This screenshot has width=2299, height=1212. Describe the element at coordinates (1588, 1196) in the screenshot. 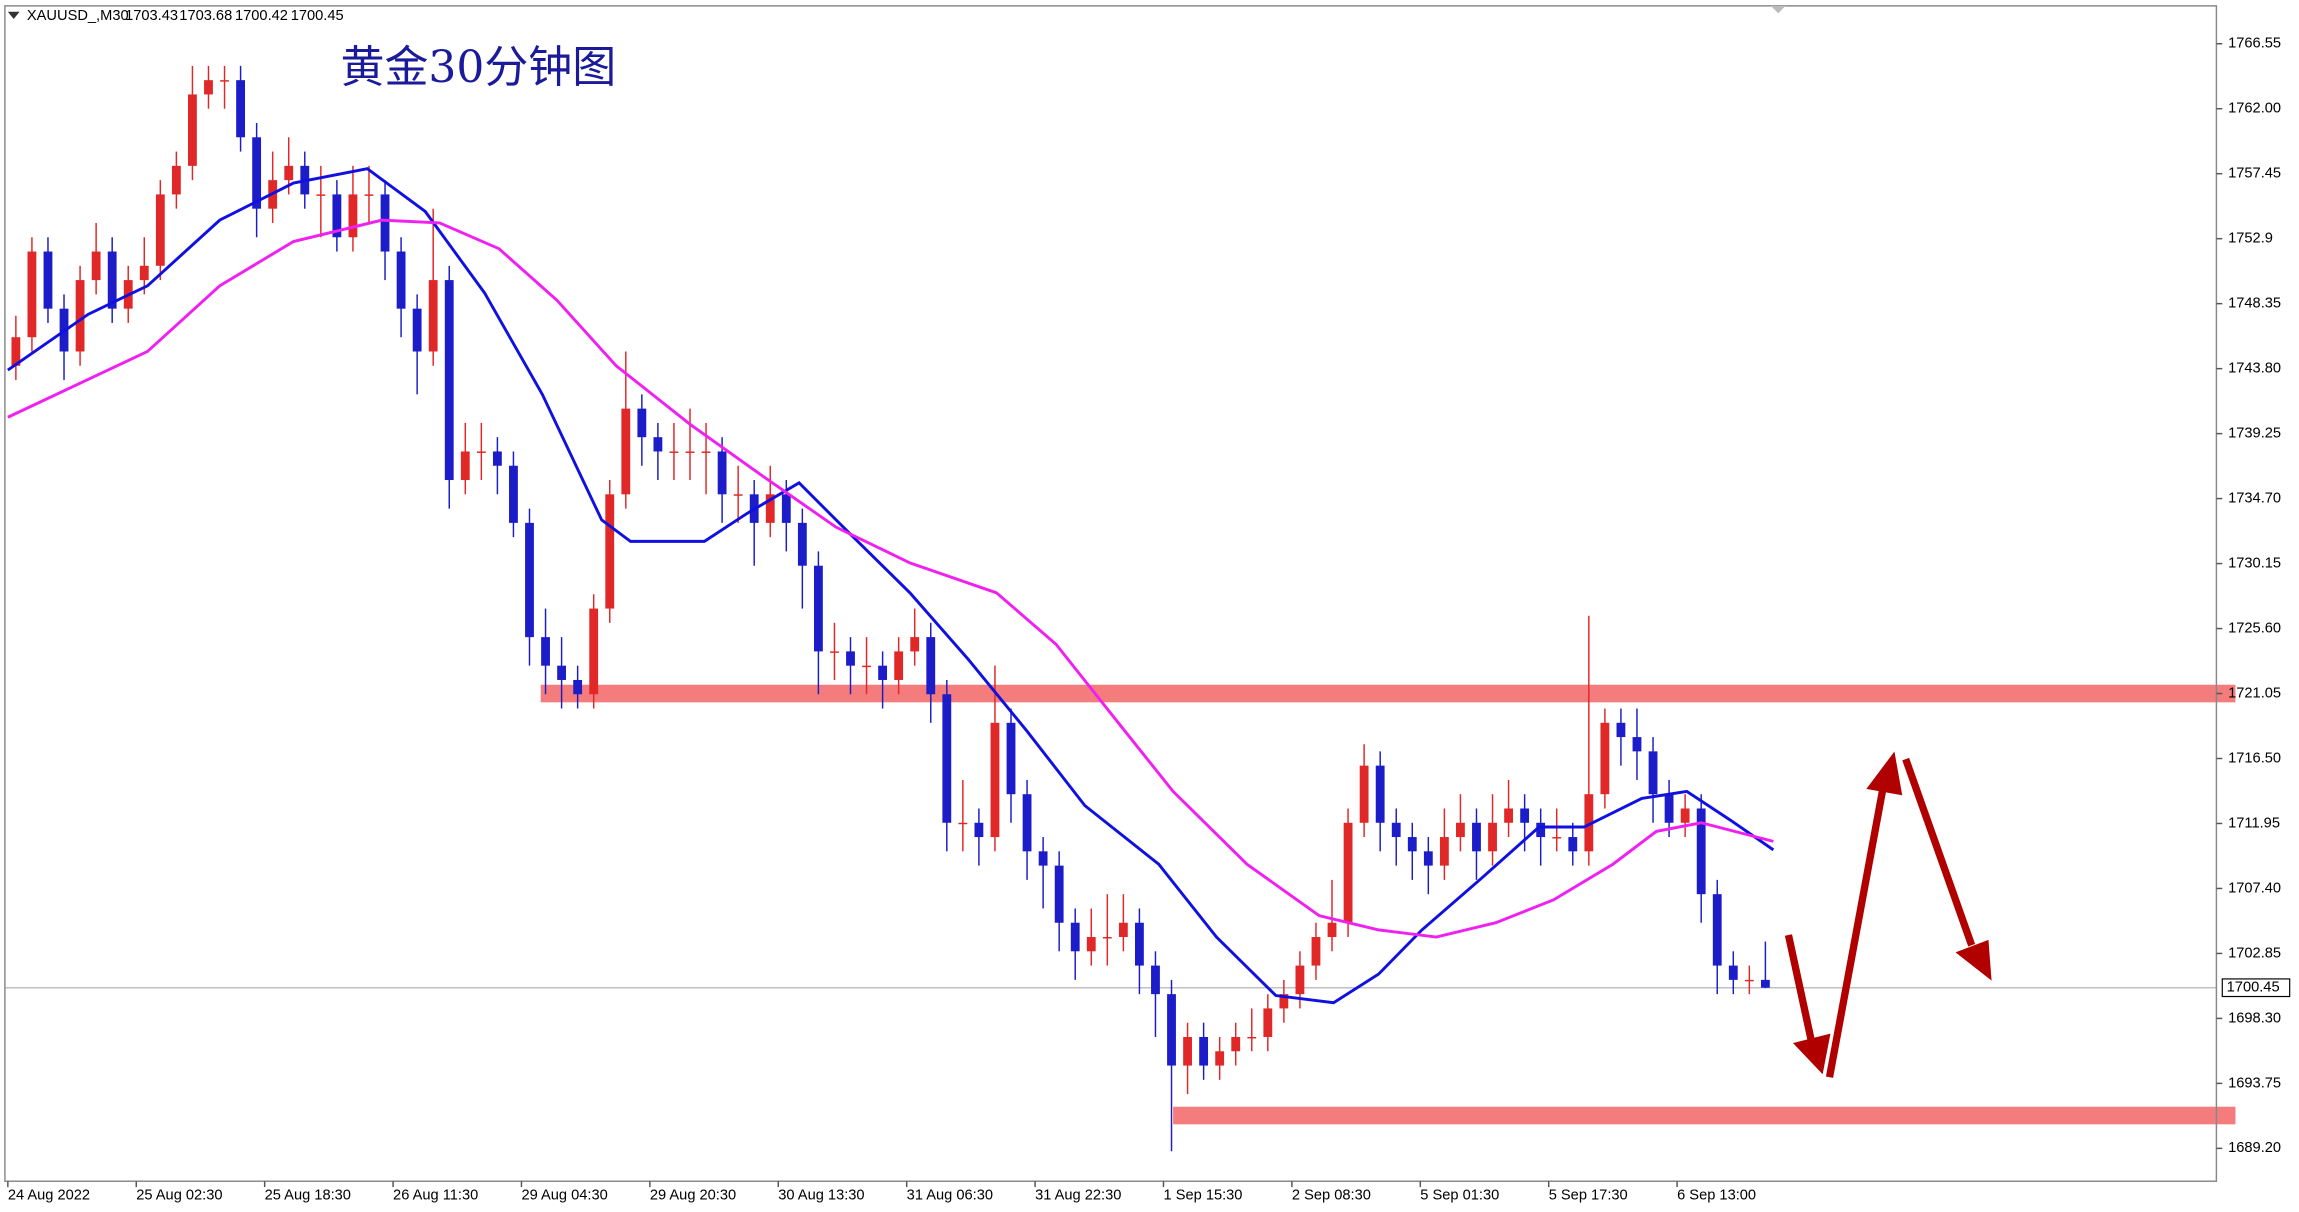

I see `x-tick-label: 5 Sep 17:30` at that location.